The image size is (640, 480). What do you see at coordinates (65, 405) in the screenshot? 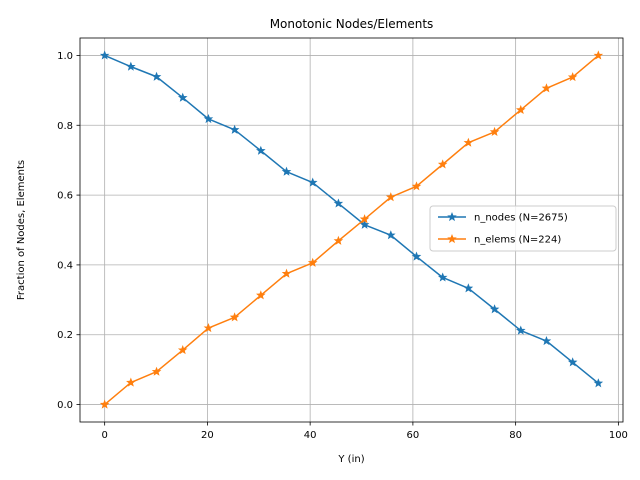
I see `y-tick-label: 0.0` at bounding box center [65, 405].